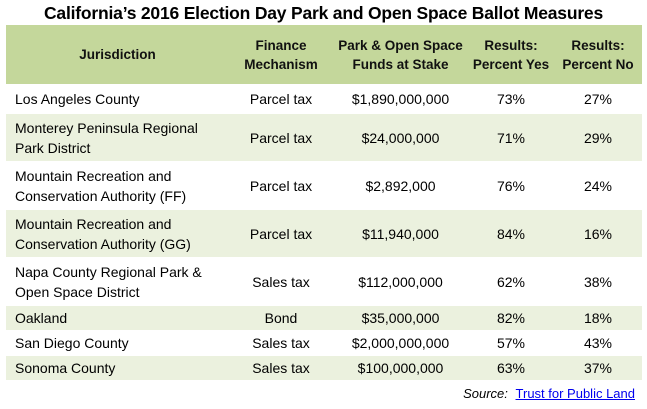 Image resolution: width=647 pixels, height=409 pixels. Describe the element at coordinates (598, 54) in the screenshot. I see `header-percent-no: Results: Percent No` at that location.